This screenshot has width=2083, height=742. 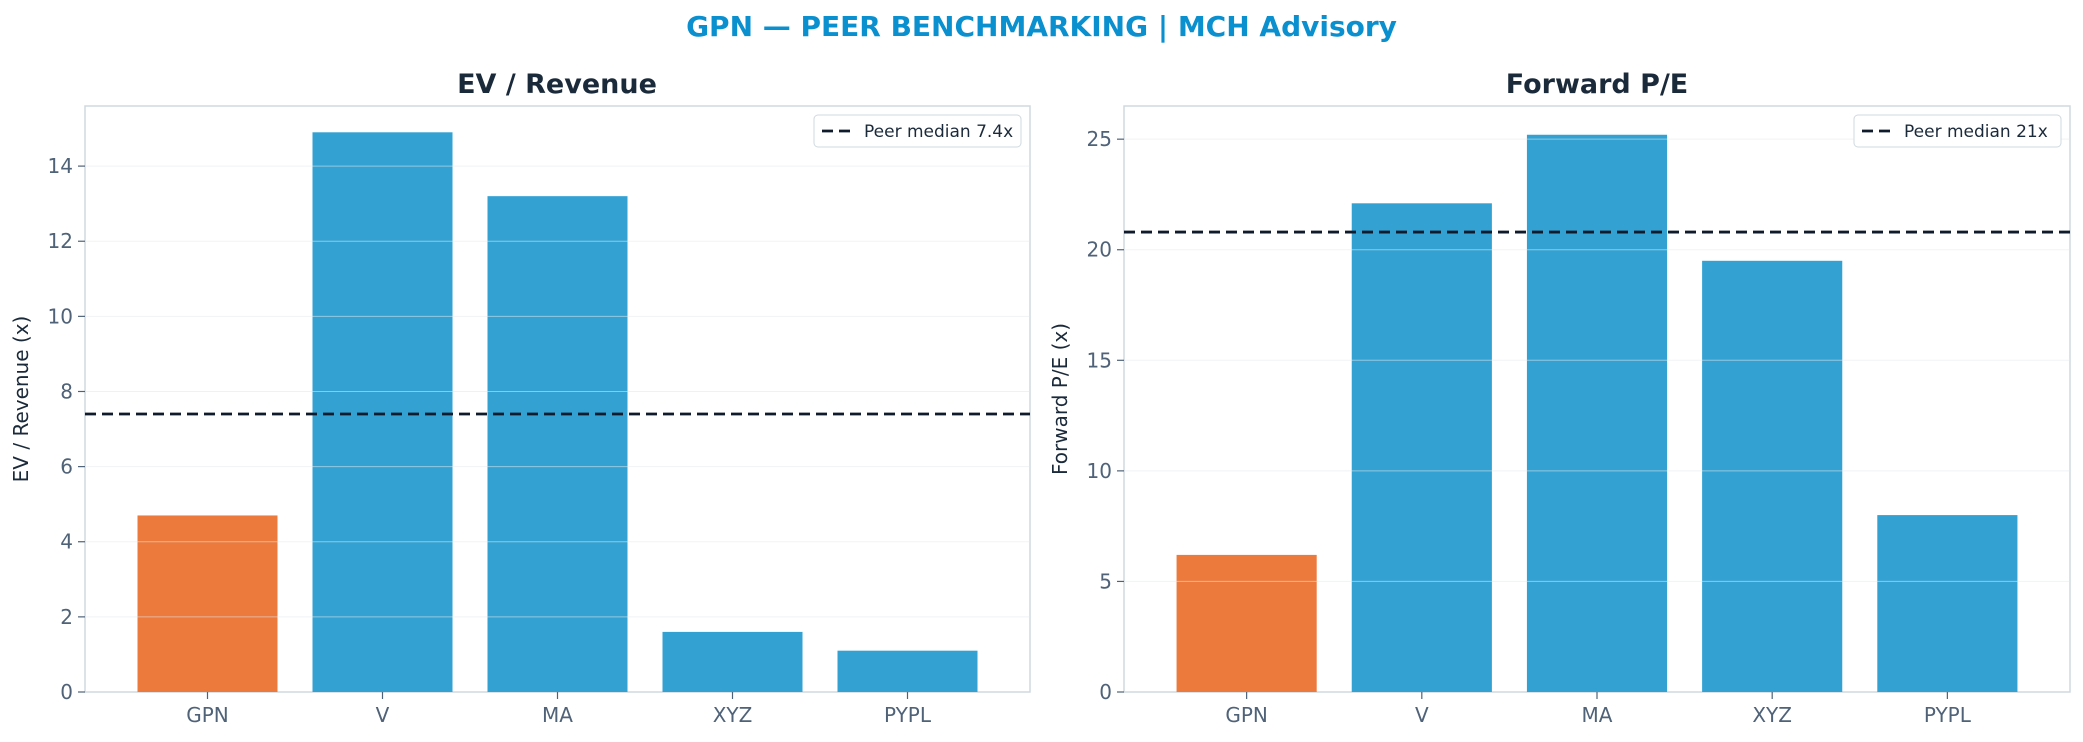 What do you see at coordinates (66, 467) in the screenshot?
I see `y-tick-label: 6` at bounding box center [66, 467].